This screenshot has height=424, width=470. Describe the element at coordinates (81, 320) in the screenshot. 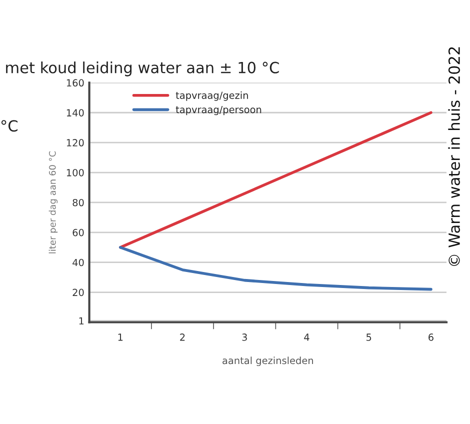

I see `y-tick-label: 1` at that location.